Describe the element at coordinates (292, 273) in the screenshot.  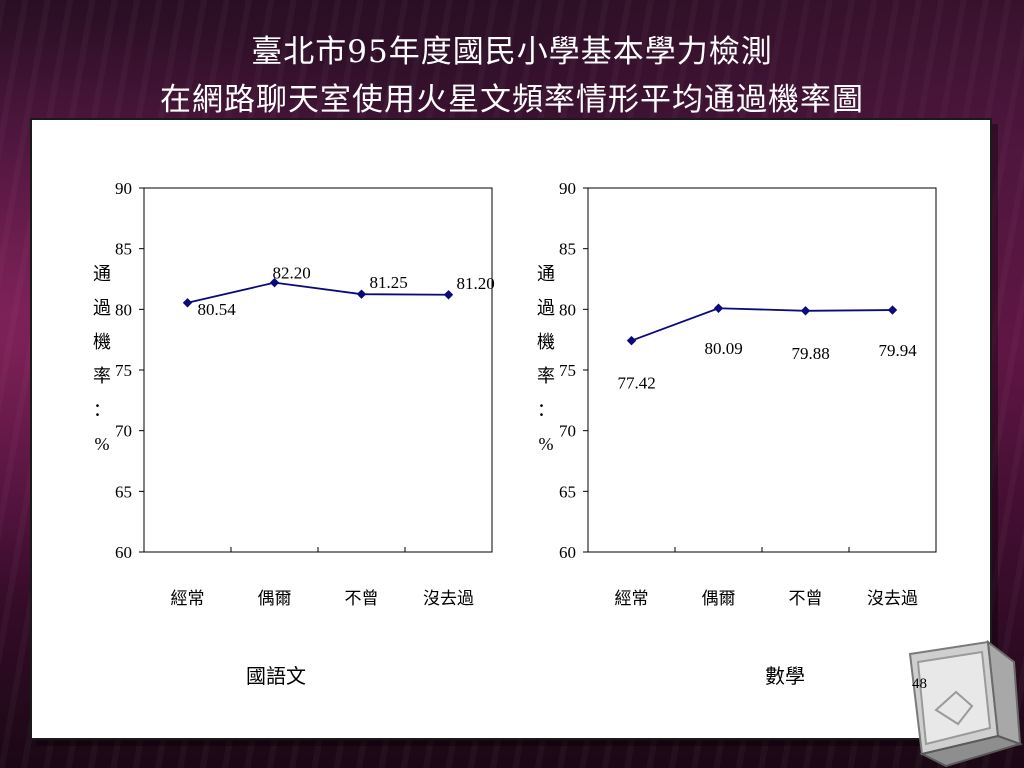
I see `data-label: 82.20` at that location.